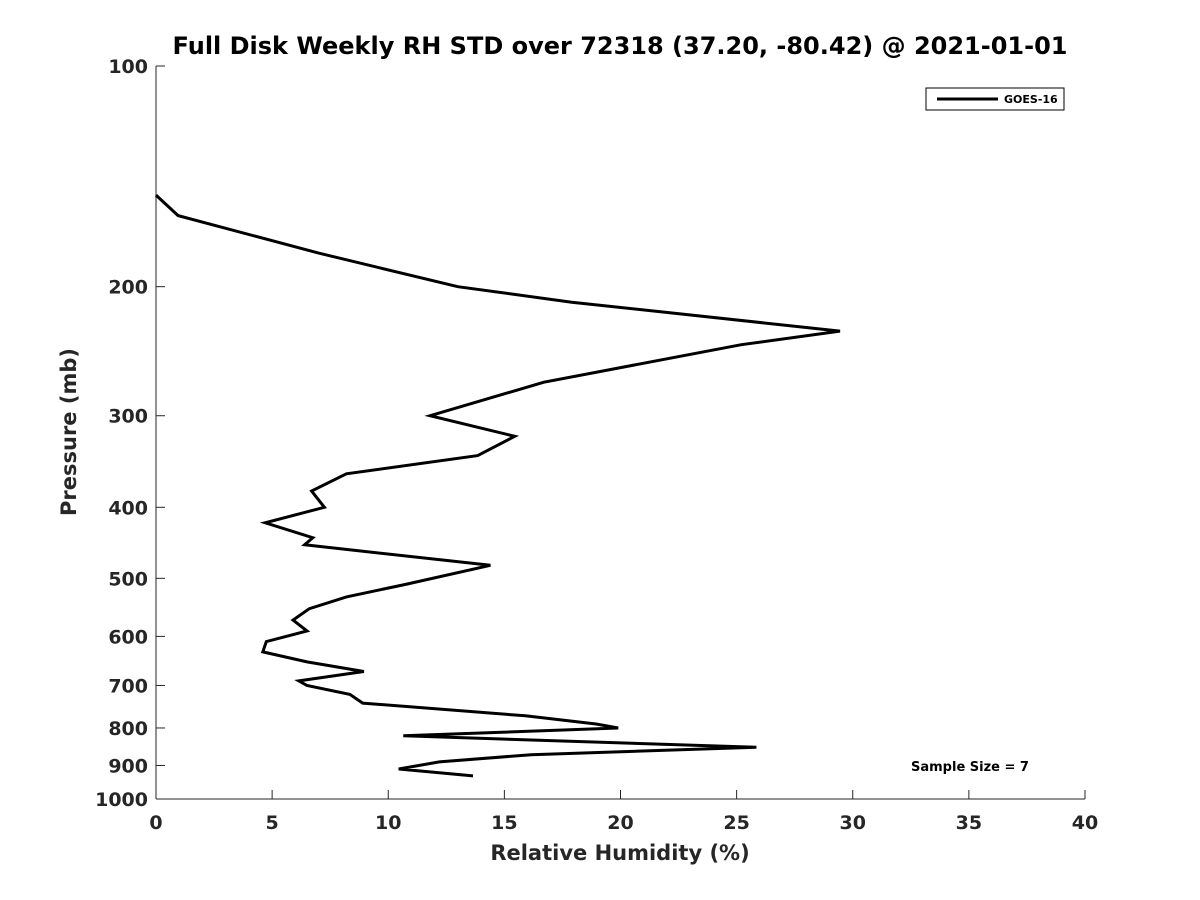 Image resolution: width=1200 pixels, height=900 pixels. What do you see at coordinates (619, 853) in the screenshot?
I see `x-axis-label: Relative Humidity (%)` at bounding box center [619, 853].